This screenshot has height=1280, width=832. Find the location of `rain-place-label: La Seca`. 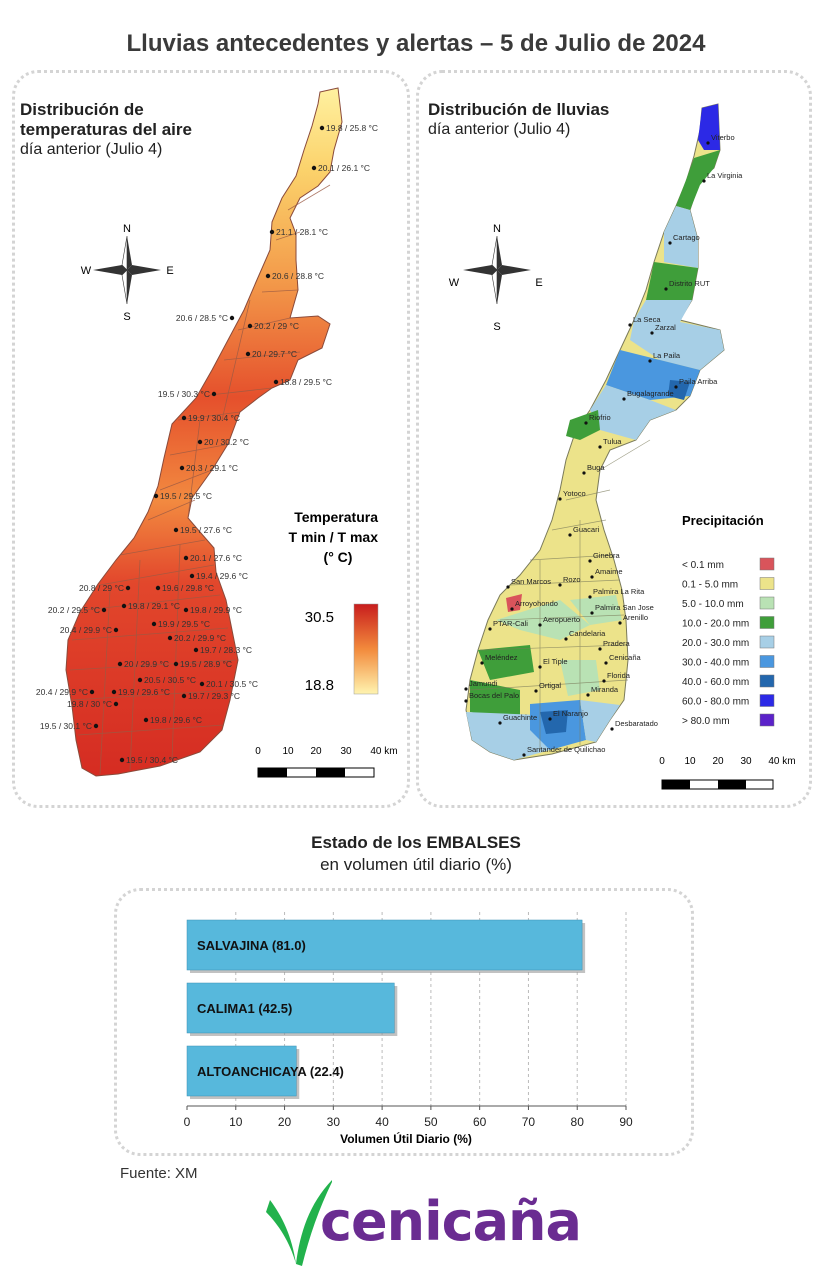

rain-place-label: La Seca is located at coordinates (647, 319).